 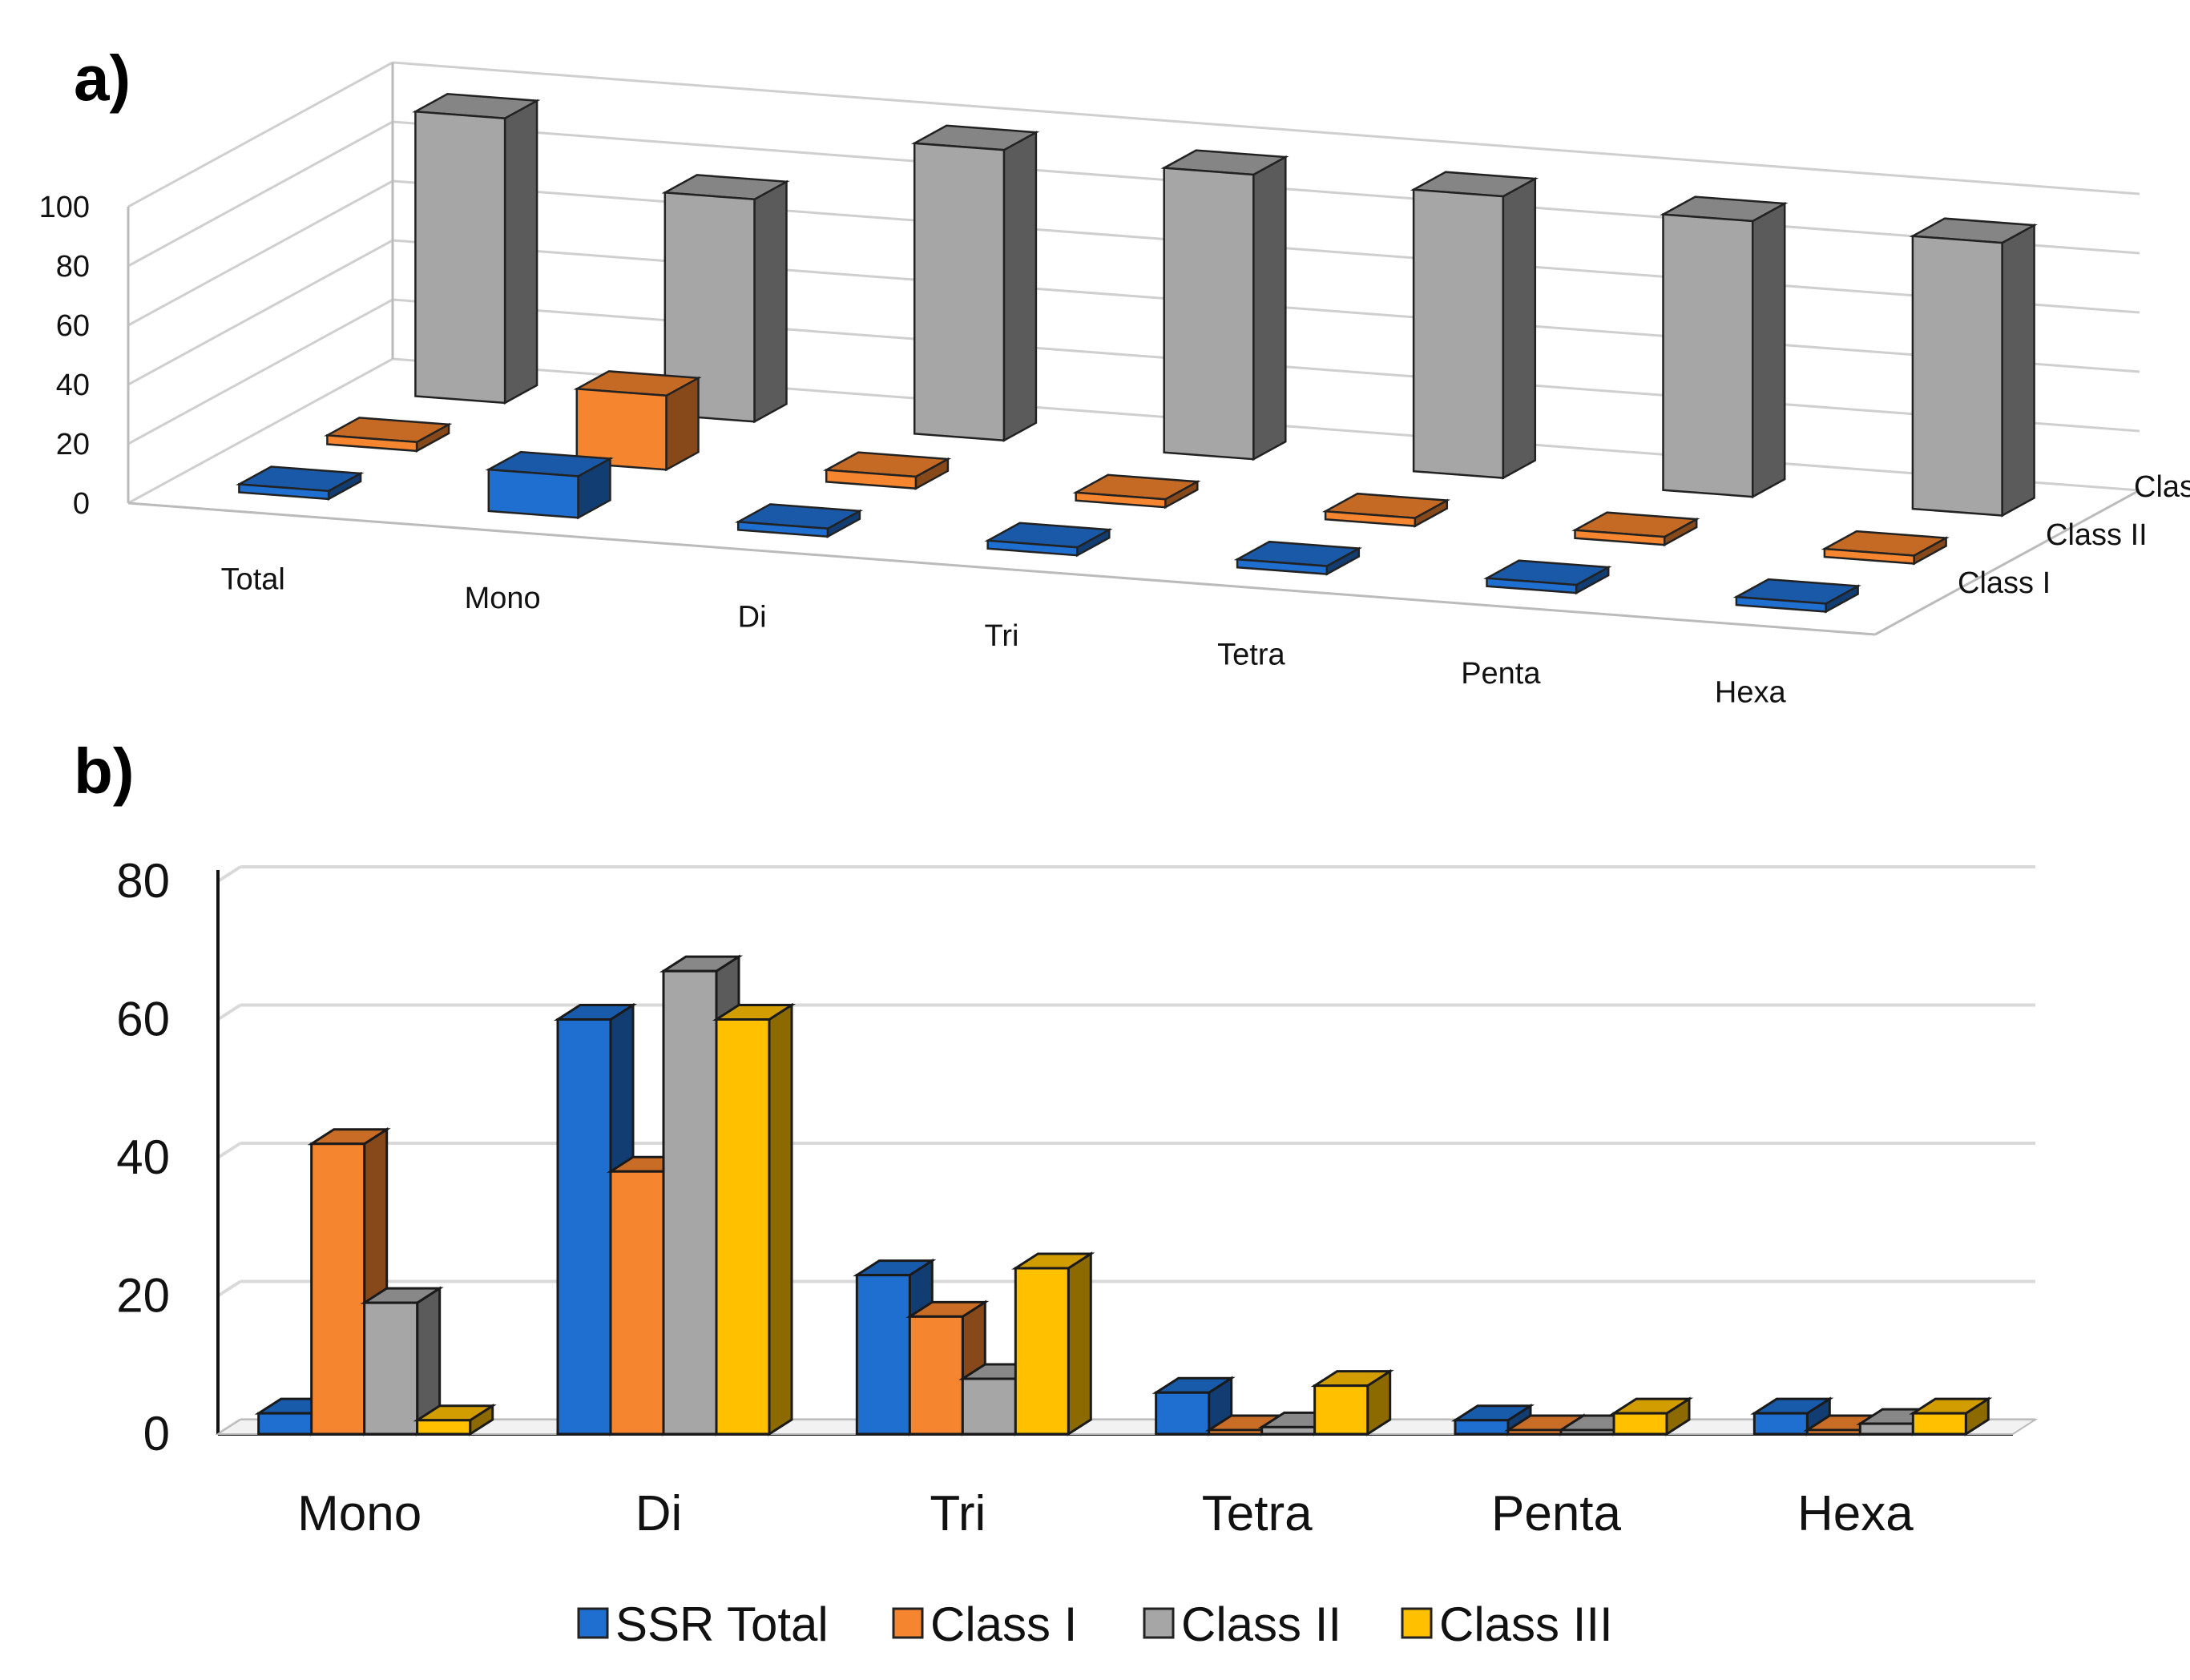 What do you see at coordinates (253, 580) in the screenshot?
I see `chart-a-category-label: Total` at bounding box center [253, 580].